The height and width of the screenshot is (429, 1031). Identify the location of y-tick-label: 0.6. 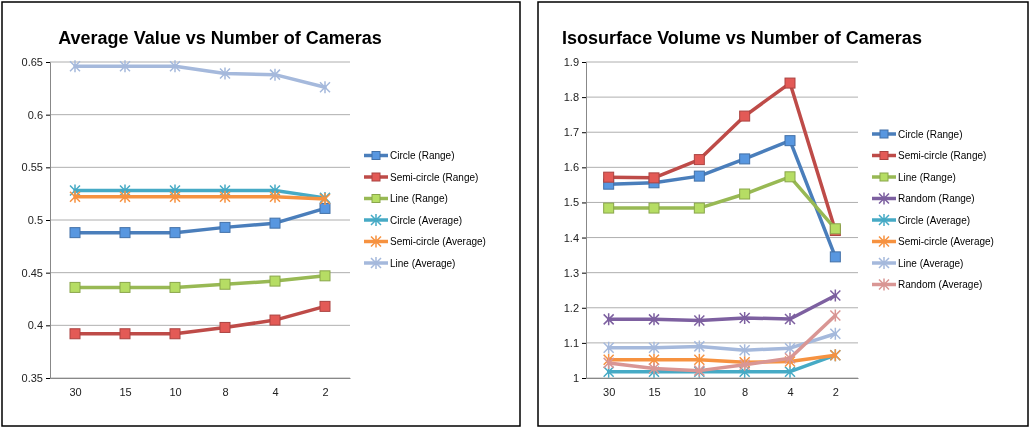
(35, 114).